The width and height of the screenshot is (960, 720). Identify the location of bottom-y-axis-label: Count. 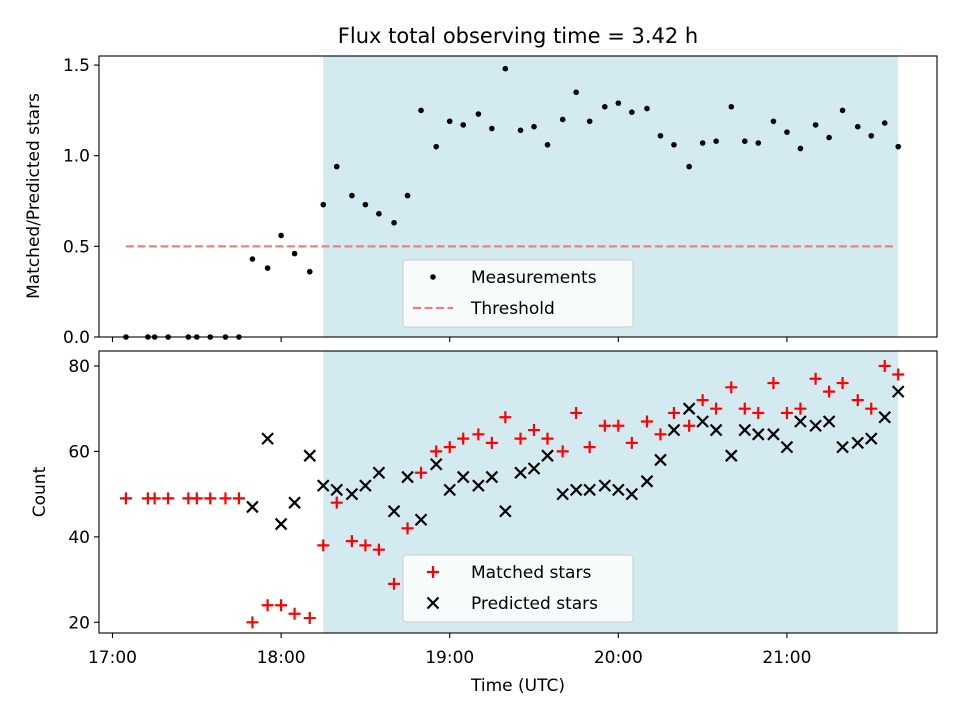
(40, 491).